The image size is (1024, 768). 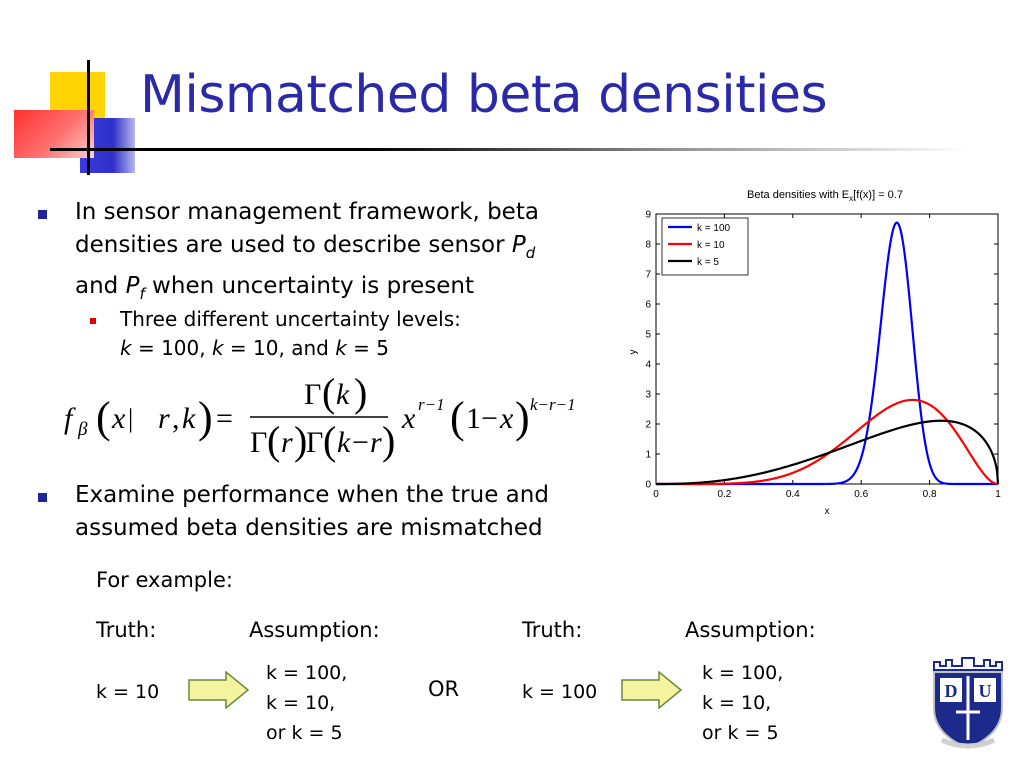 I want to click on chart-legend: k = 100 k = 10 k = 5, so click(x=705, y=246).